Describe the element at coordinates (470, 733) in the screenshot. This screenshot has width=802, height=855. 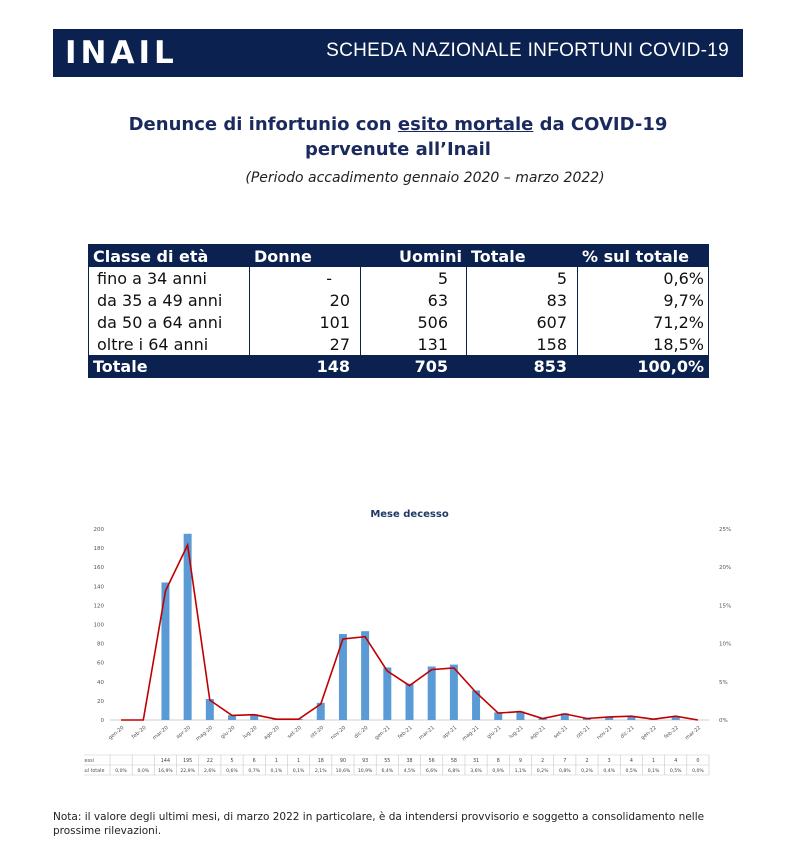
I see `x-tick-label: mag-21` at that location.